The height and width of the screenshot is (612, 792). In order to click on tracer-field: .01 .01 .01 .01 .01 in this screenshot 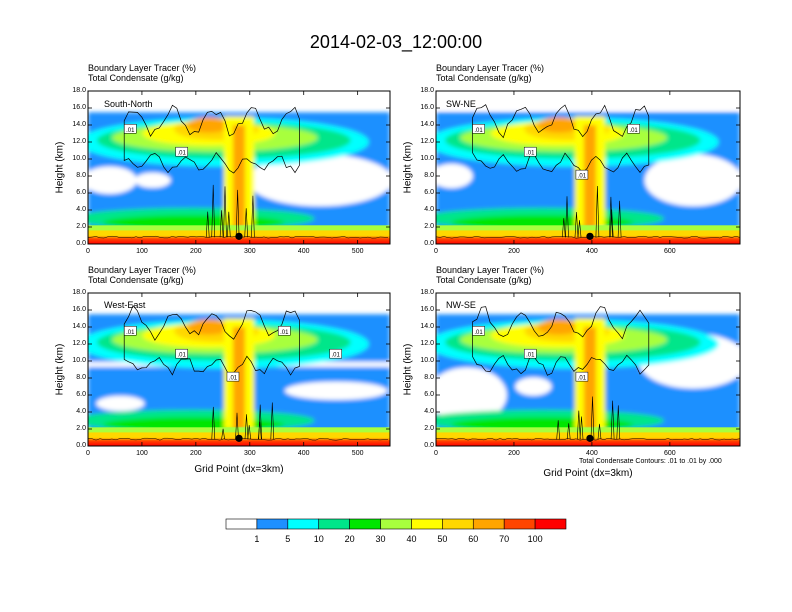, I will do `click(239, 369)`.